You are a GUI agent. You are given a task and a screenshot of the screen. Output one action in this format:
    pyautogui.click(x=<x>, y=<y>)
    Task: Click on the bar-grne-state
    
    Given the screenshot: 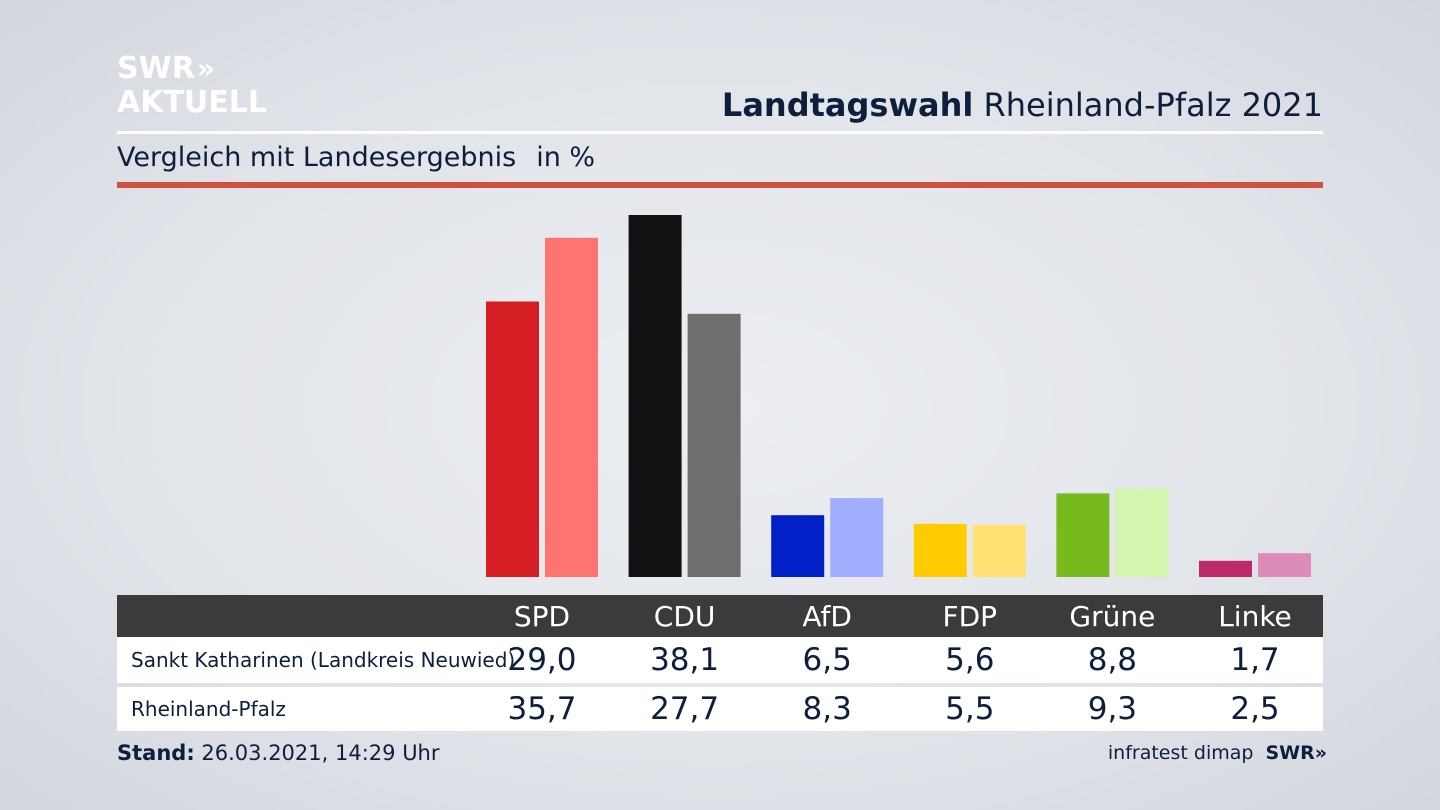 What is the action you would take?
    pyautogui.click(x=1142, y=532)
    